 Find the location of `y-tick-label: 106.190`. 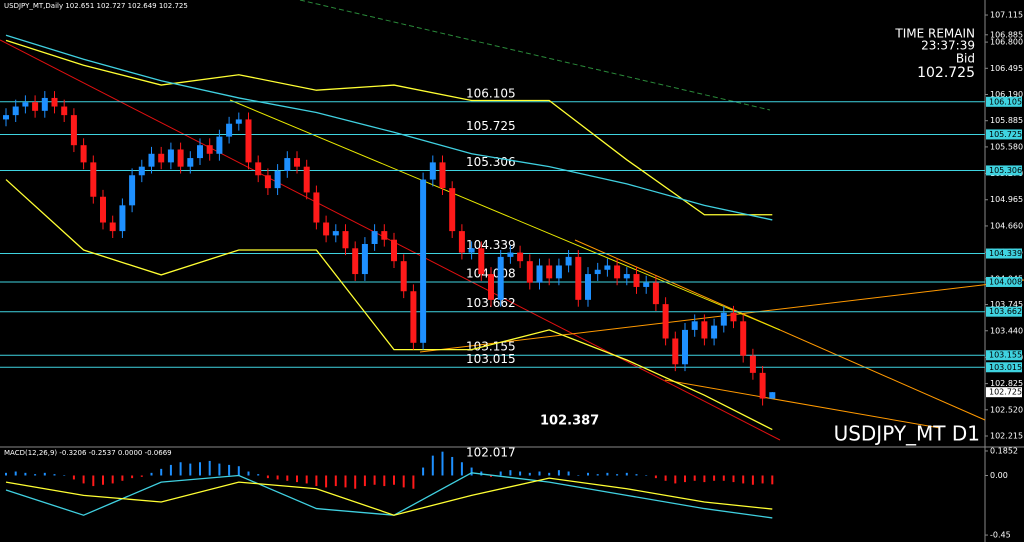

y-tick-label: 106.190 is located at coordinates (1006, 94).